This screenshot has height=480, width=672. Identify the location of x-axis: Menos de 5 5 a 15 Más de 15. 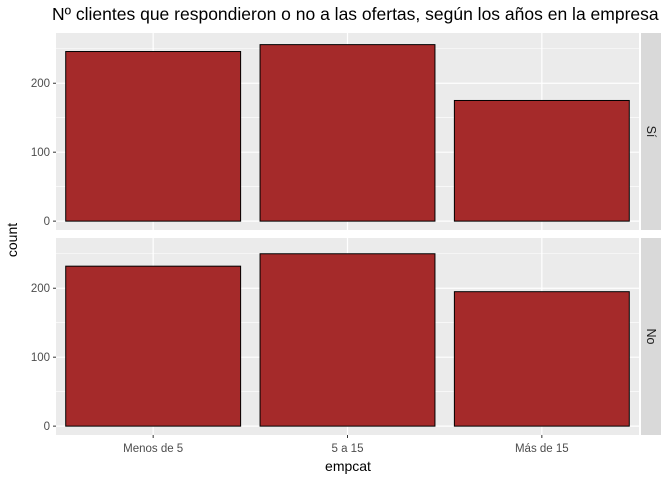
(346, 445).